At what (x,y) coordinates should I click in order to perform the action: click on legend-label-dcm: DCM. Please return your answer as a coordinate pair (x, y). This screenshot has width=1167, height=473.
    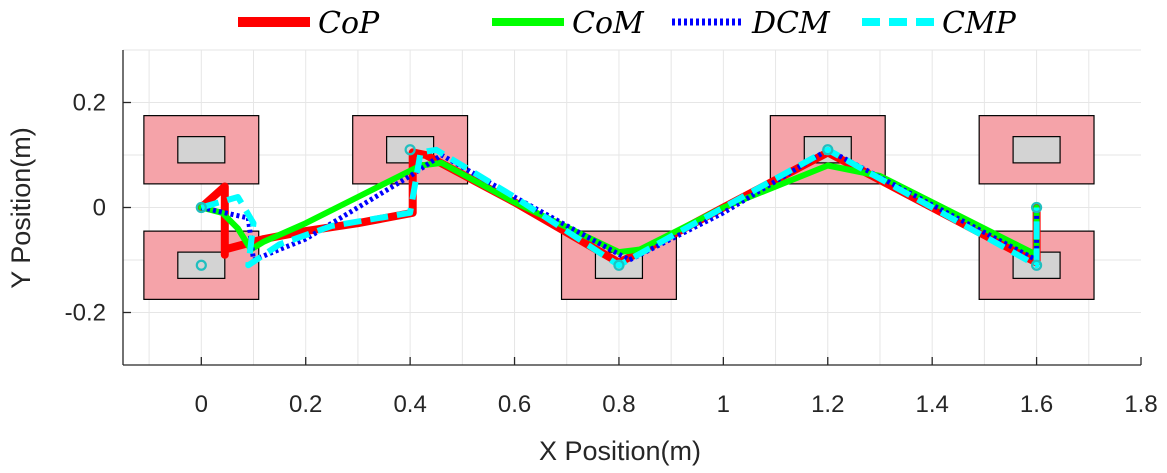
    Looking at the image, I should click on (791, 23).